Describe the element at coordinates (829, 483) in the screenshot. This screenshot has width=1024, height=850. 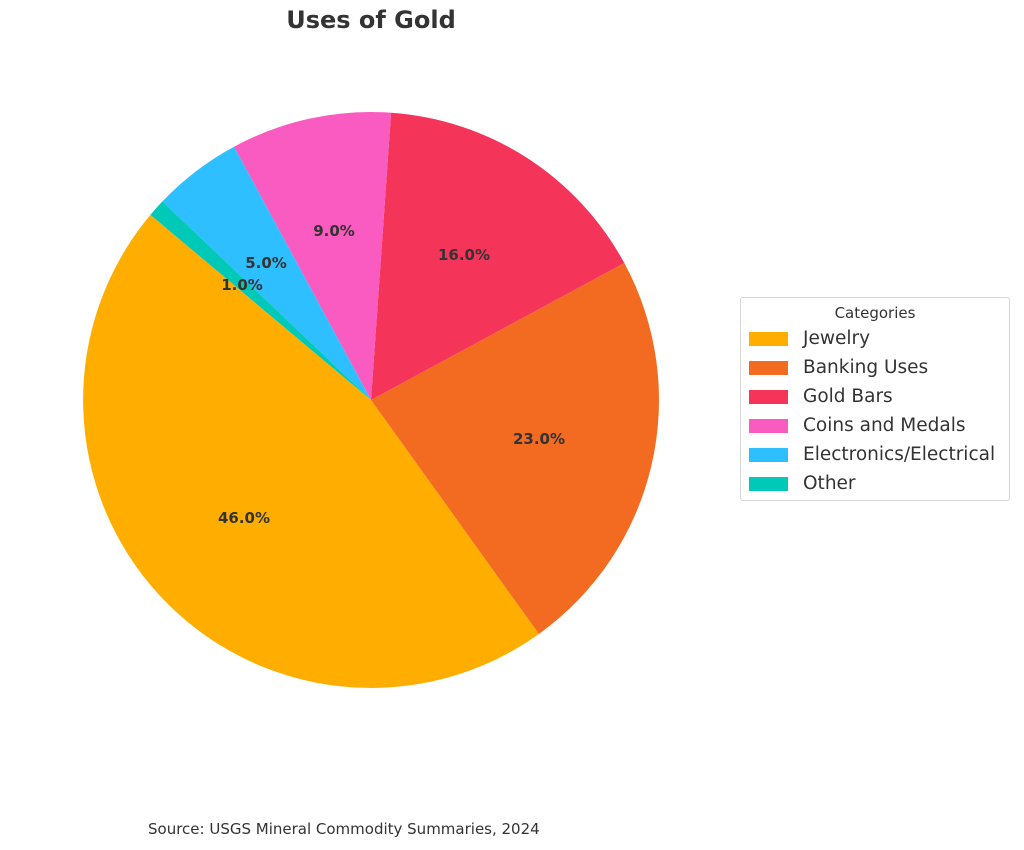
I see `legend-label: Other` at that location.